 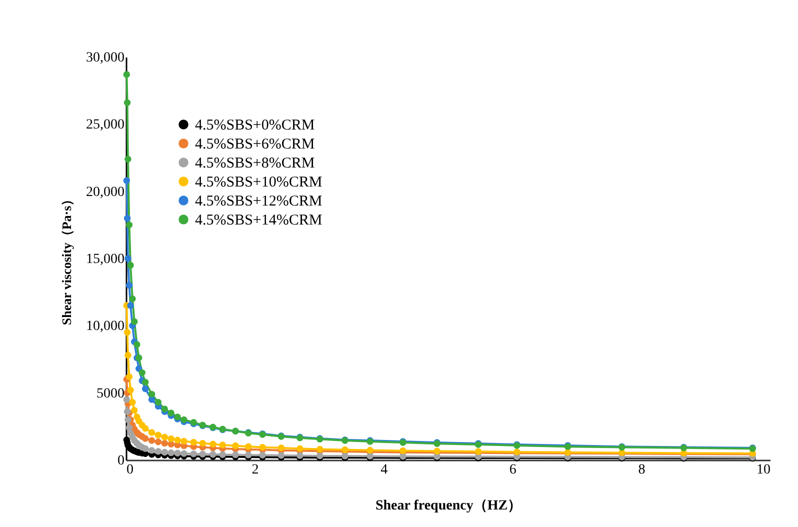 What do you see at coordinates (105, 192) in the screenshot?
I see `y-tick-label: 20,000` at bounding box center [105, 192].